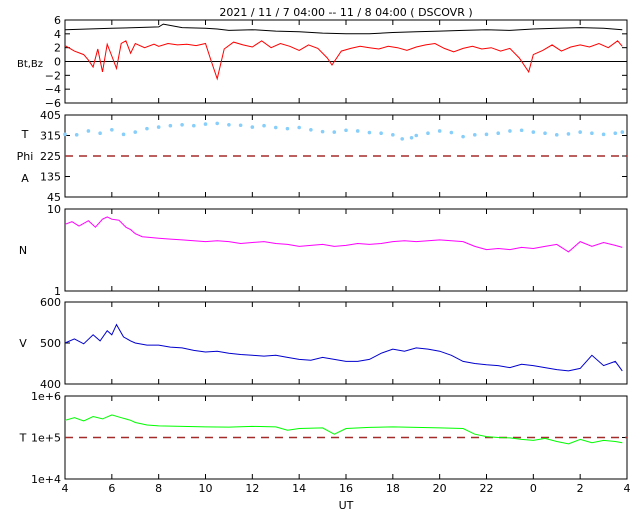  What do you see at coordinates (23, 250) in the screenshot?
I see `y-axis-label-n: N` at bounding box center [23, 250].